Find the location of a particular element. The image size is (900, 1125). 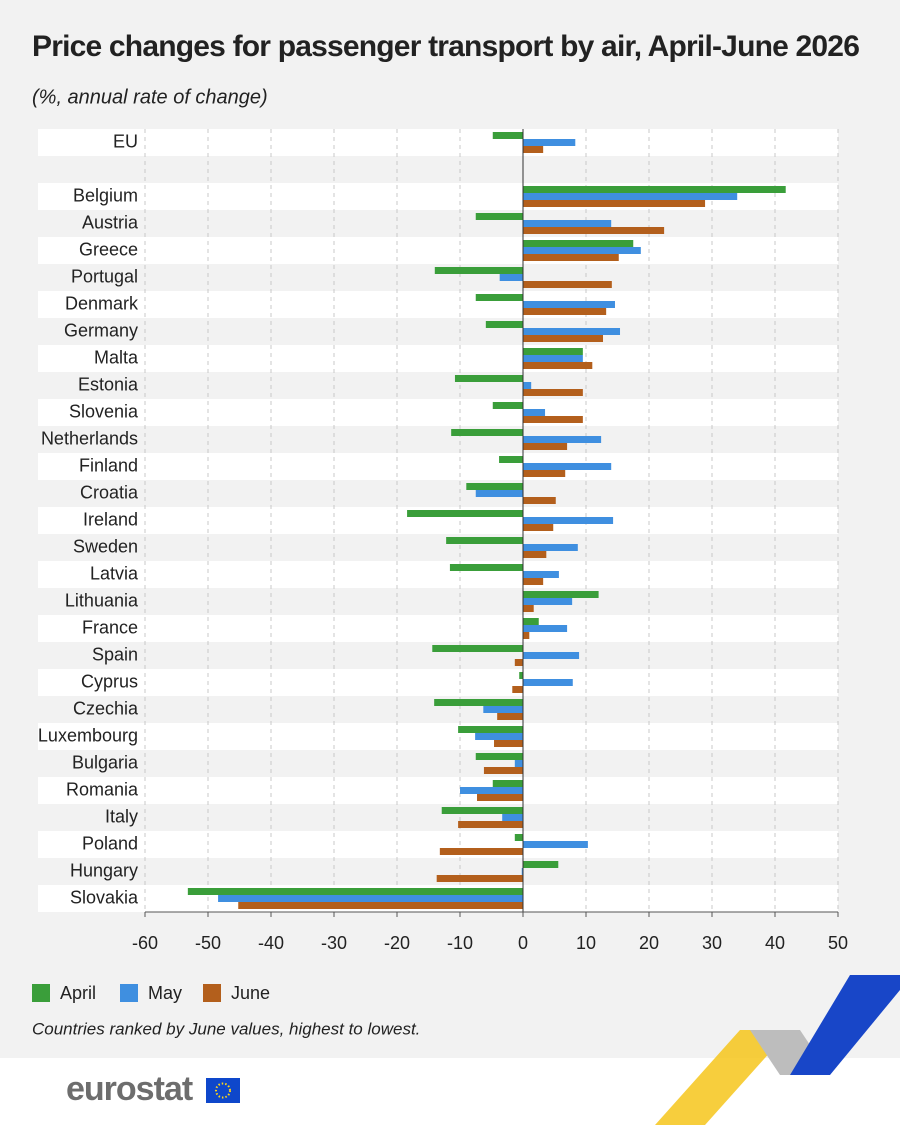

x-tick-label: -40 is located at coordinates (271, 943).